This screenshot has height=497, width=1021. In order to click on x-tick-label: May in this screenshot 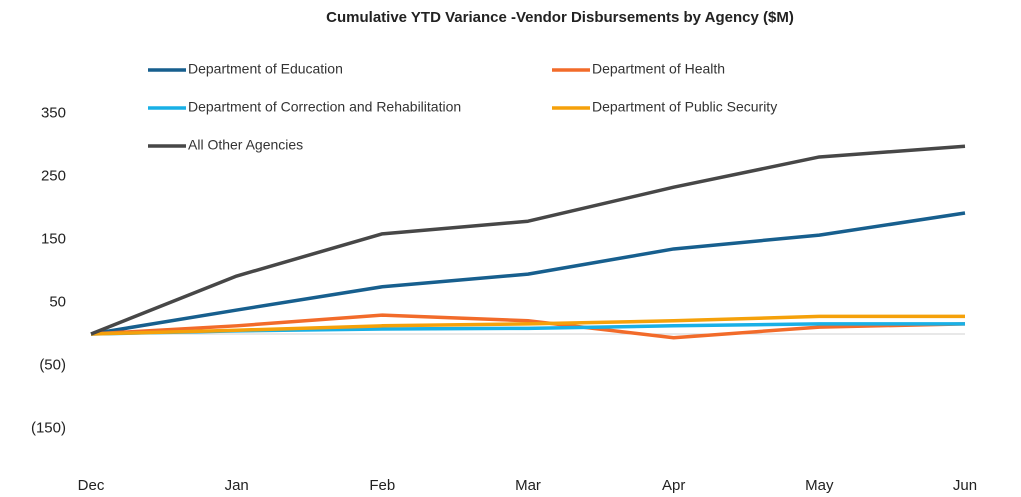, I will do `click(819, 485)`.